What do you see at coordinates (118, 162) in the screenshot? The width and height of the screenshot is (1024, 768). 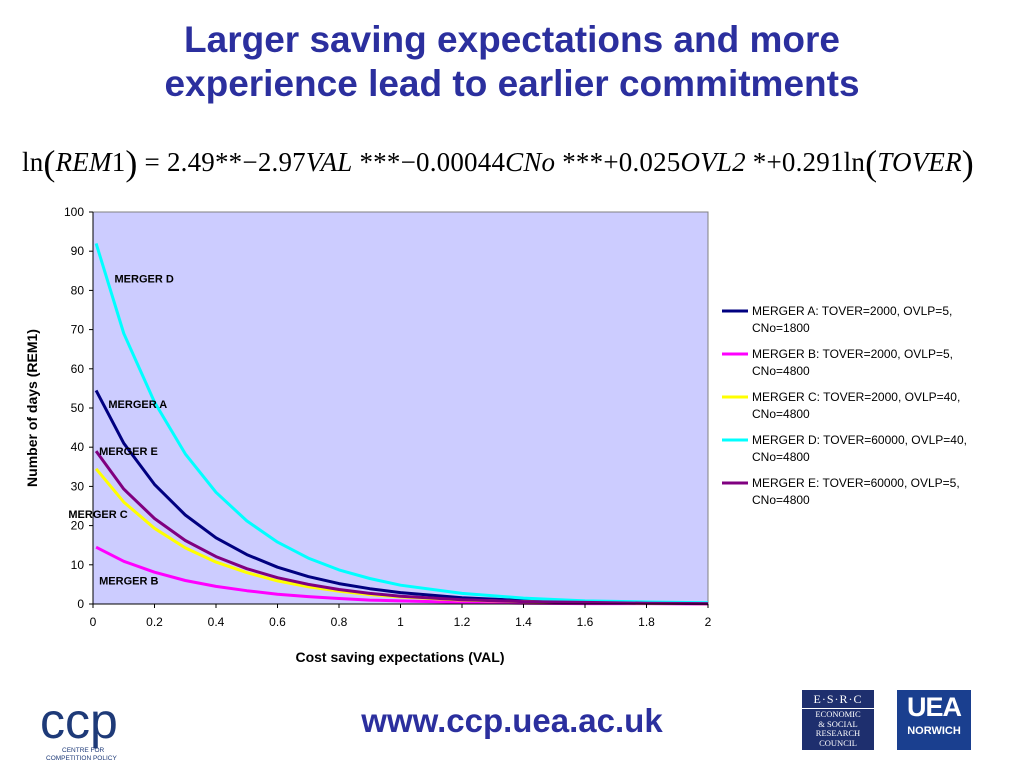 I see `eq-lhs-sub: 1` at bounding box center [118, 162].